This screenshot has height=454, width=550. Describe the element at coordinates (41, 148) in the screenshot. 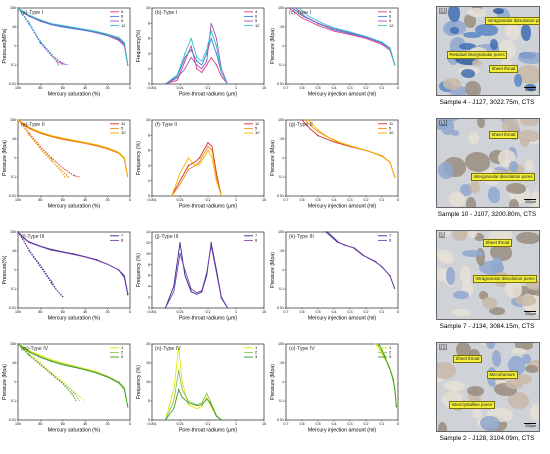

I see `series-line-10-withdrawal` at that location.